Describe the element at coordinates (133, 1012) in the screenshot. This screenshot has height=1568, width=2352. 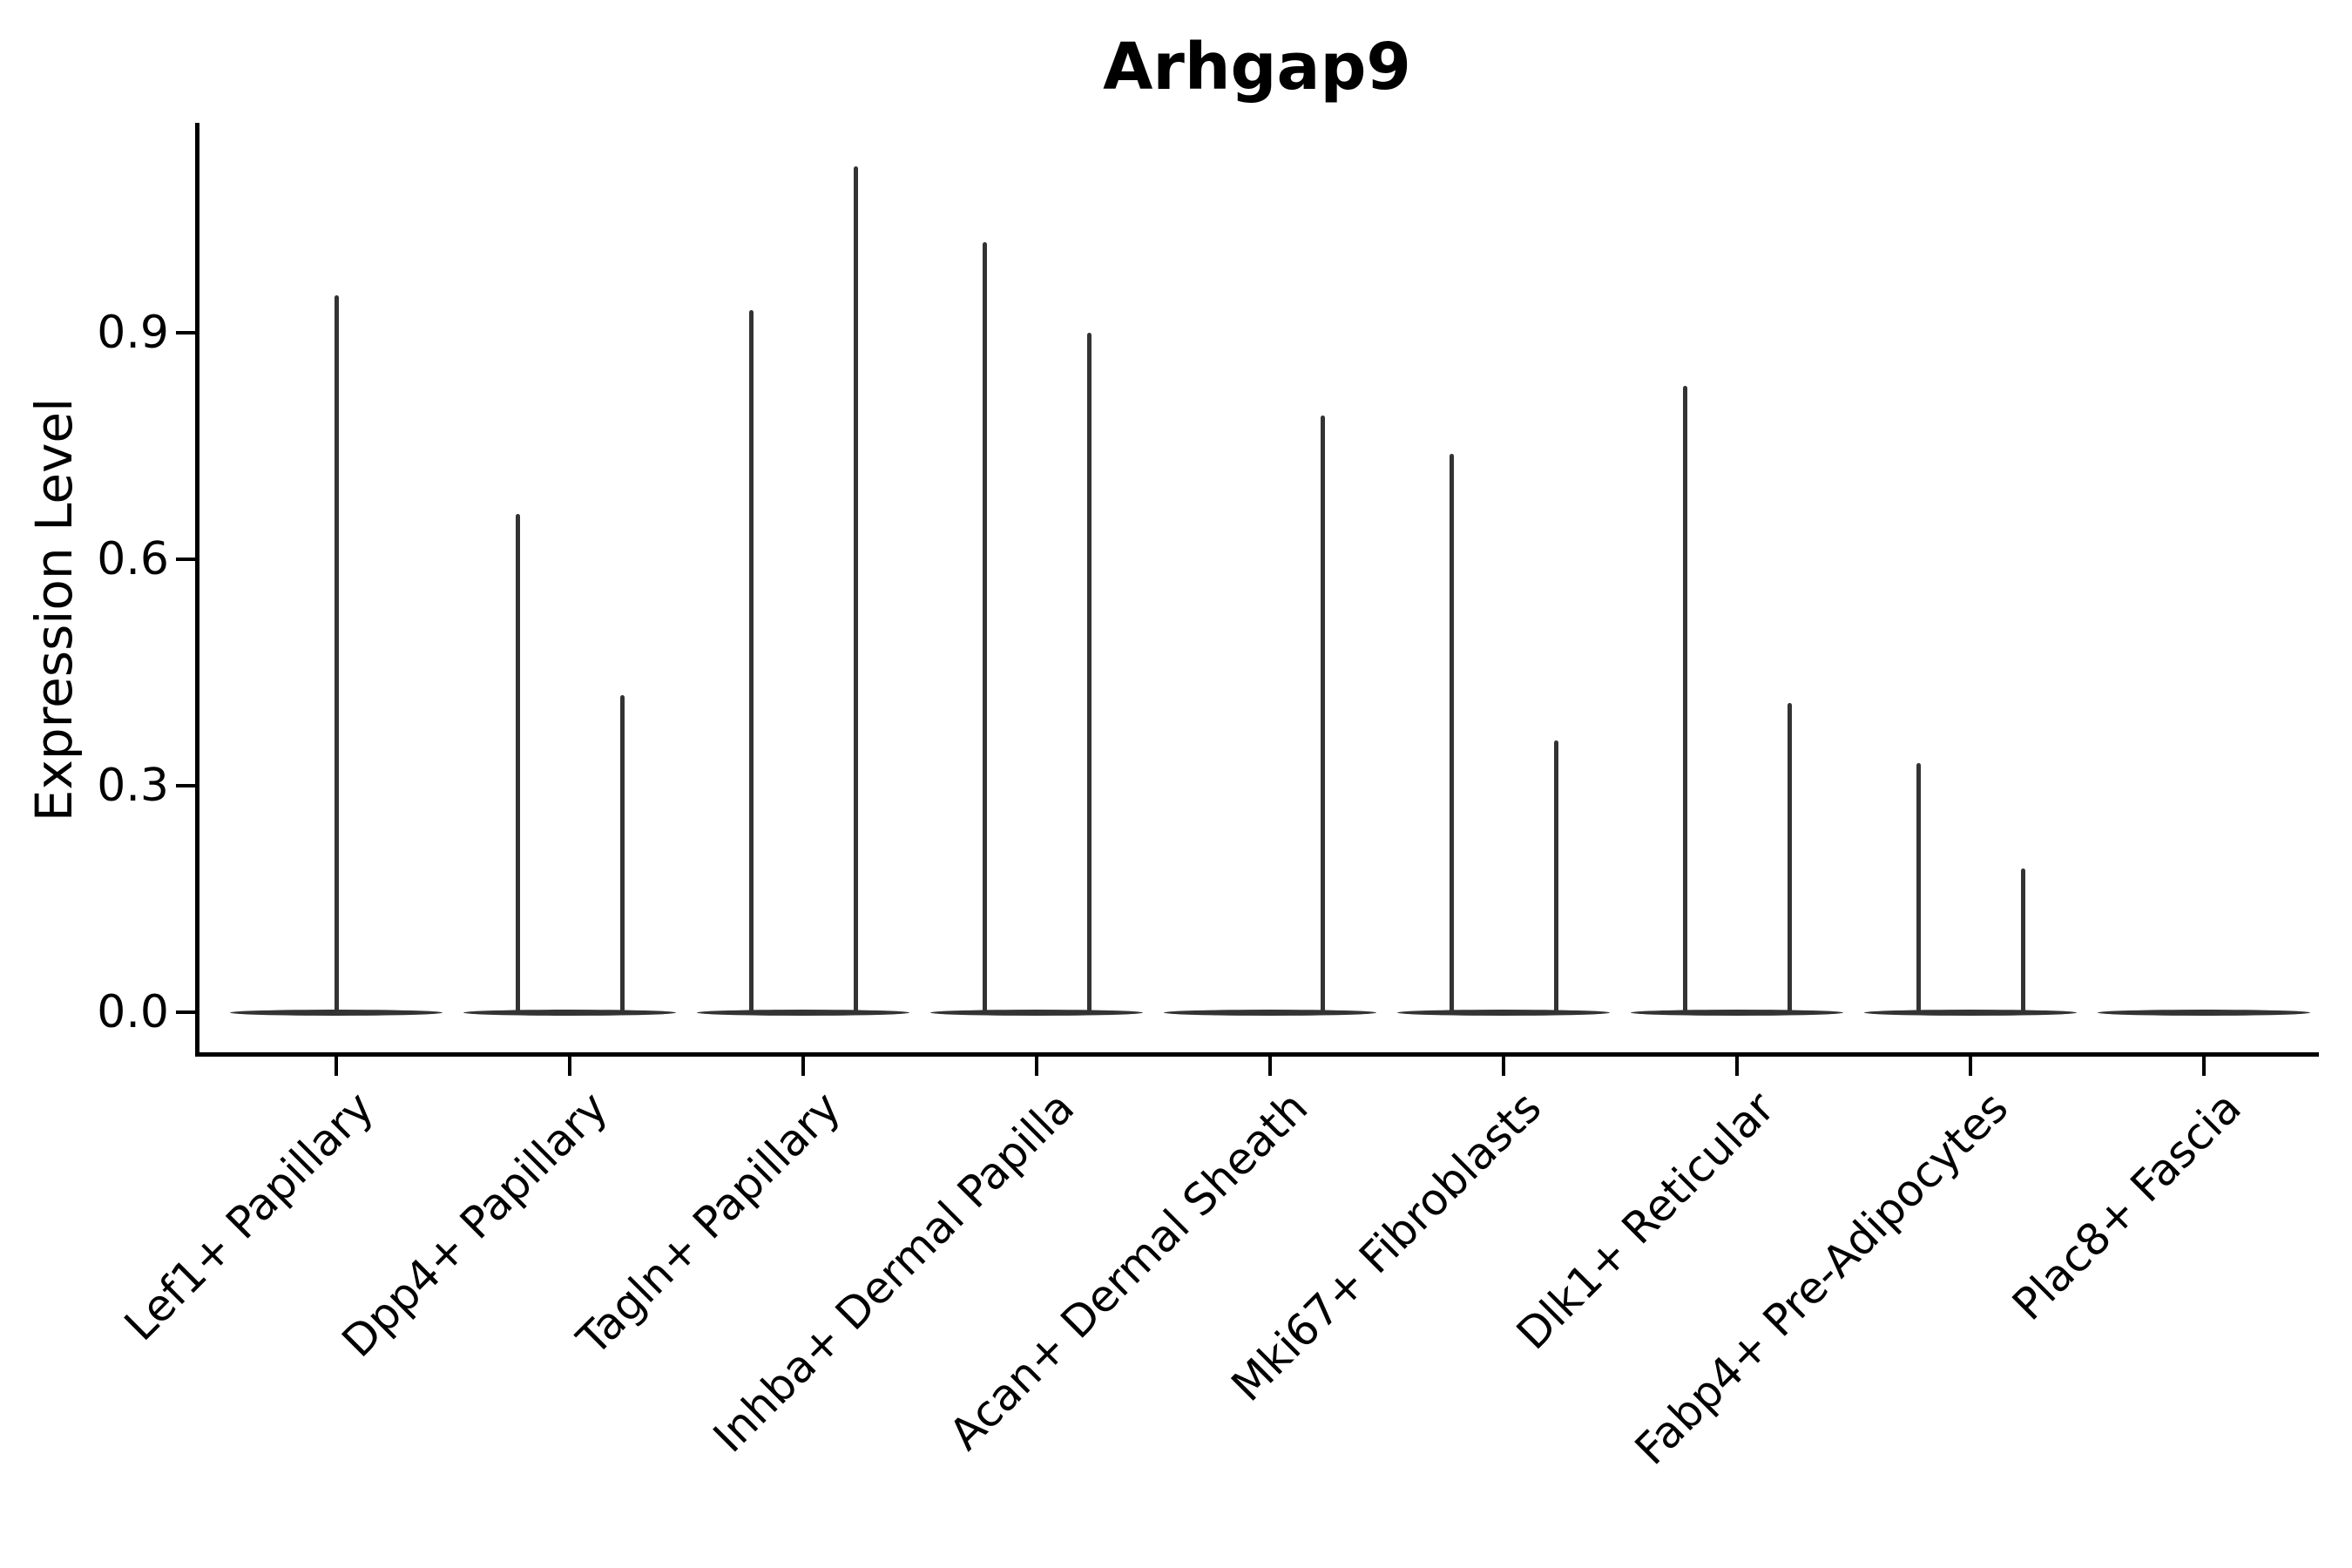
I see `y-tick-label: 0.0` at that location.